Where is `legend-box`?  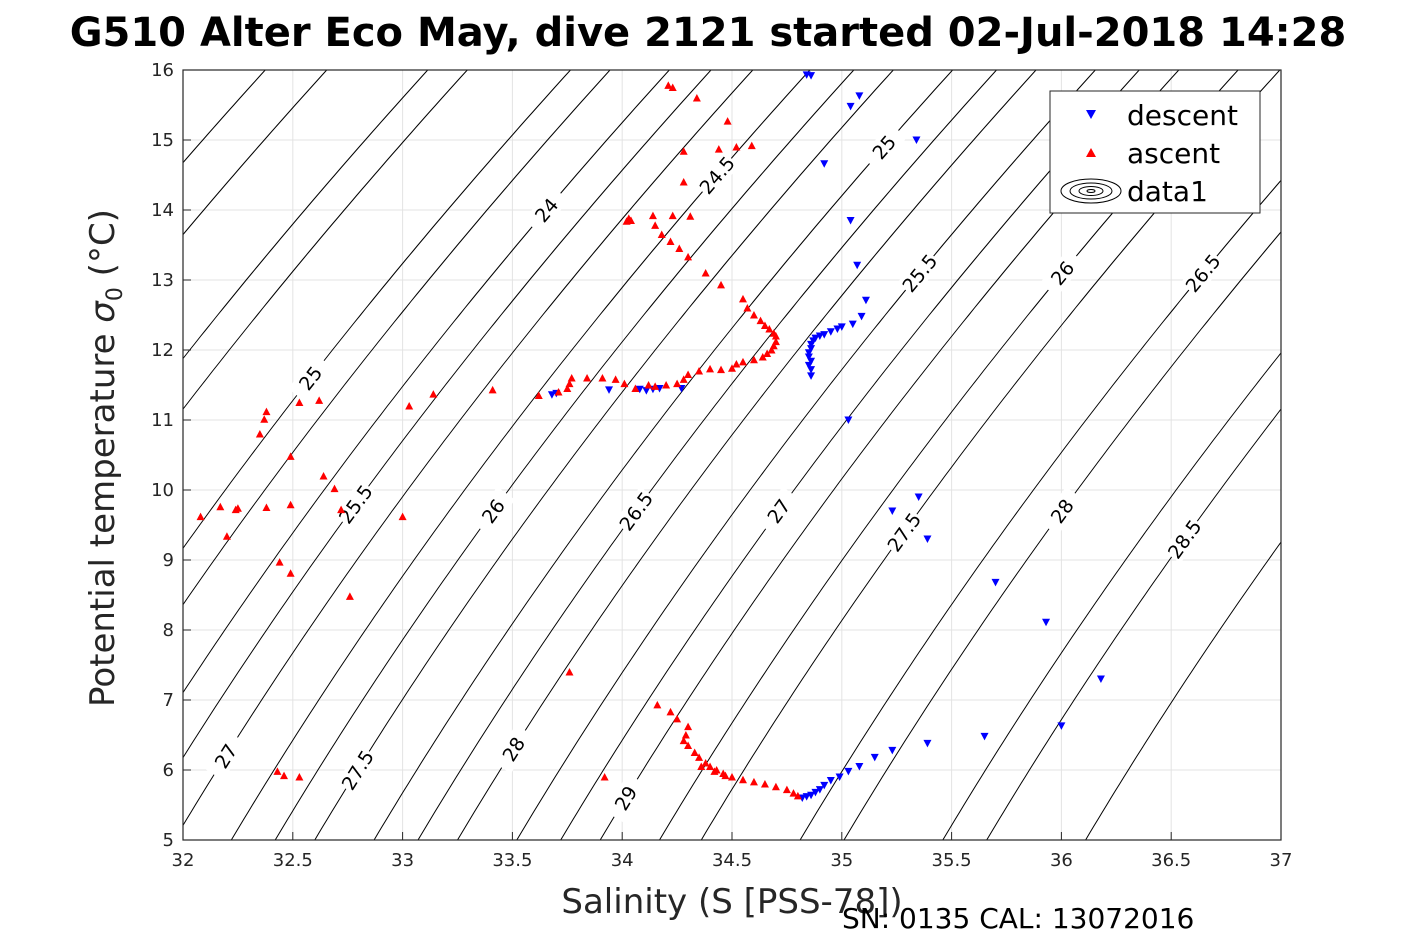 legend-box is located at coordinates (1155, 152).